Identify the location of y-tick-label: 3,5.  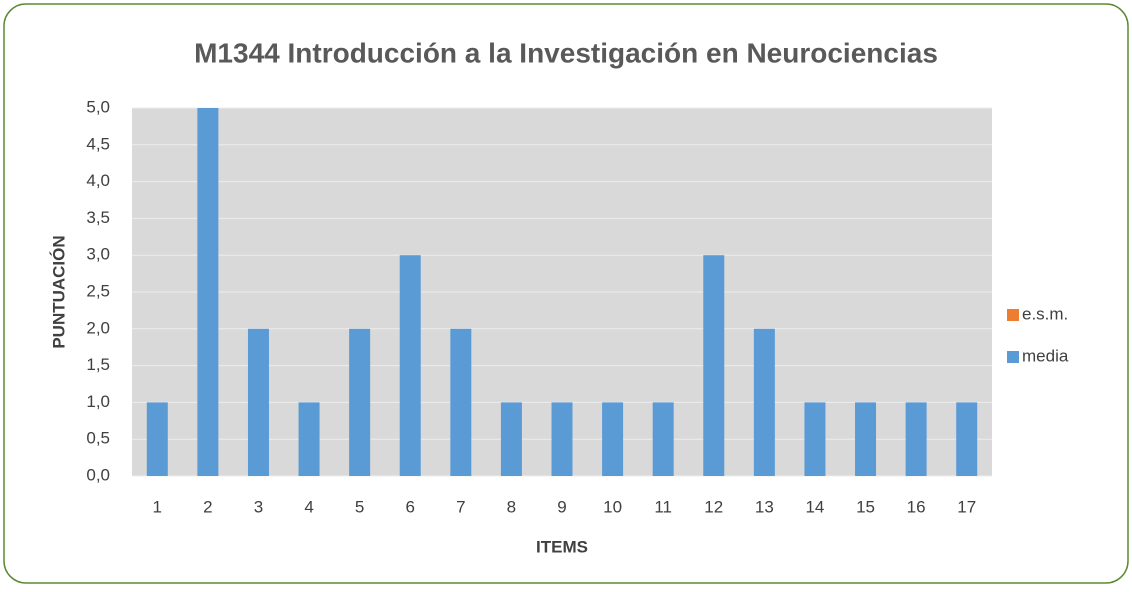
(98, 217).